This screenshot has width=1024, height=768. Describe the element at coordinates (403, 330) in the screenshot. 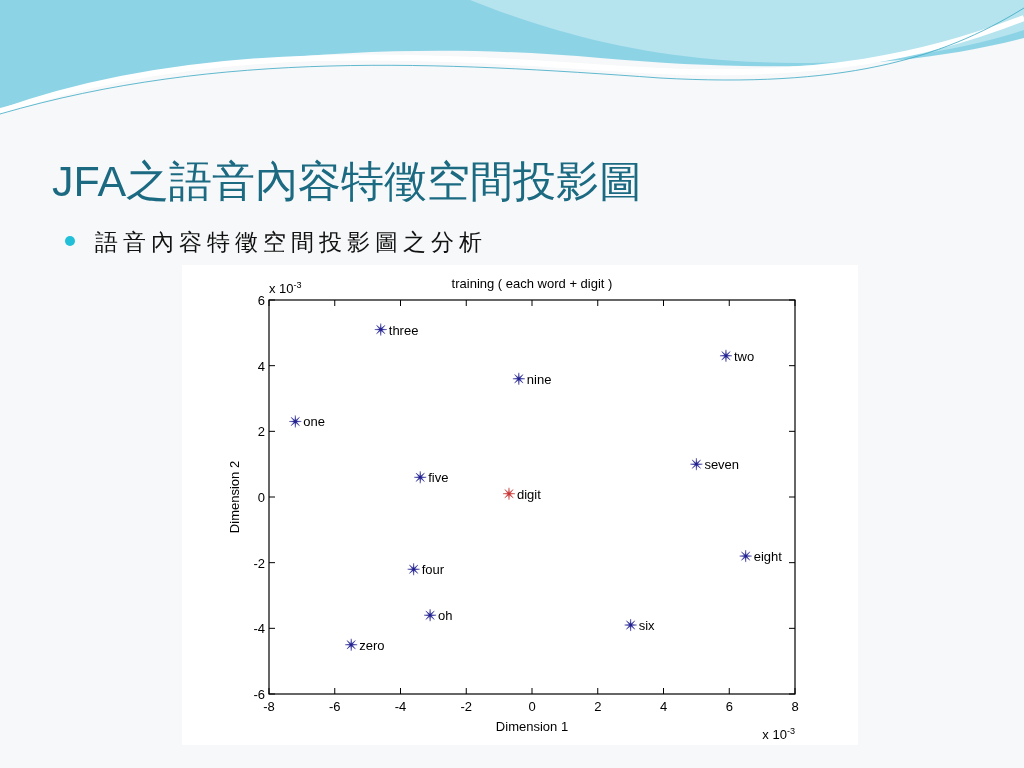

I see `series-label: three` at that location.